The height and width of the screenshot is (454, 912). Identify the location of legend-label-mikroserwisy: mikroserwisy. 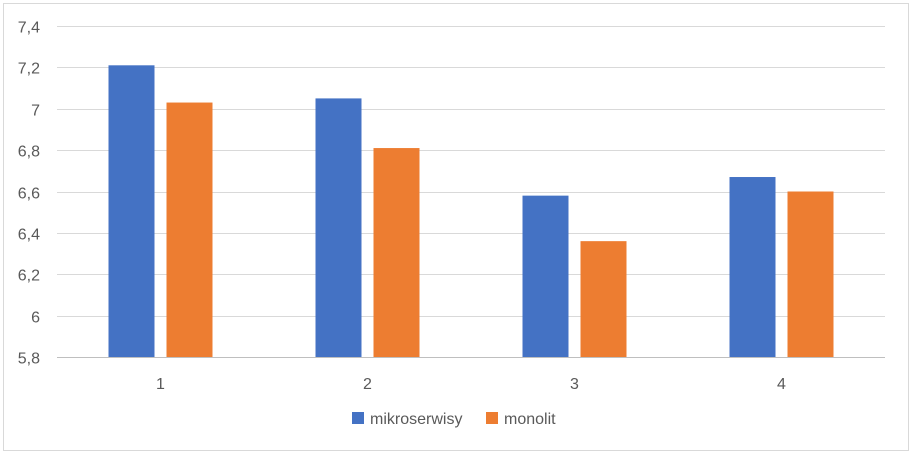
(416, 419).